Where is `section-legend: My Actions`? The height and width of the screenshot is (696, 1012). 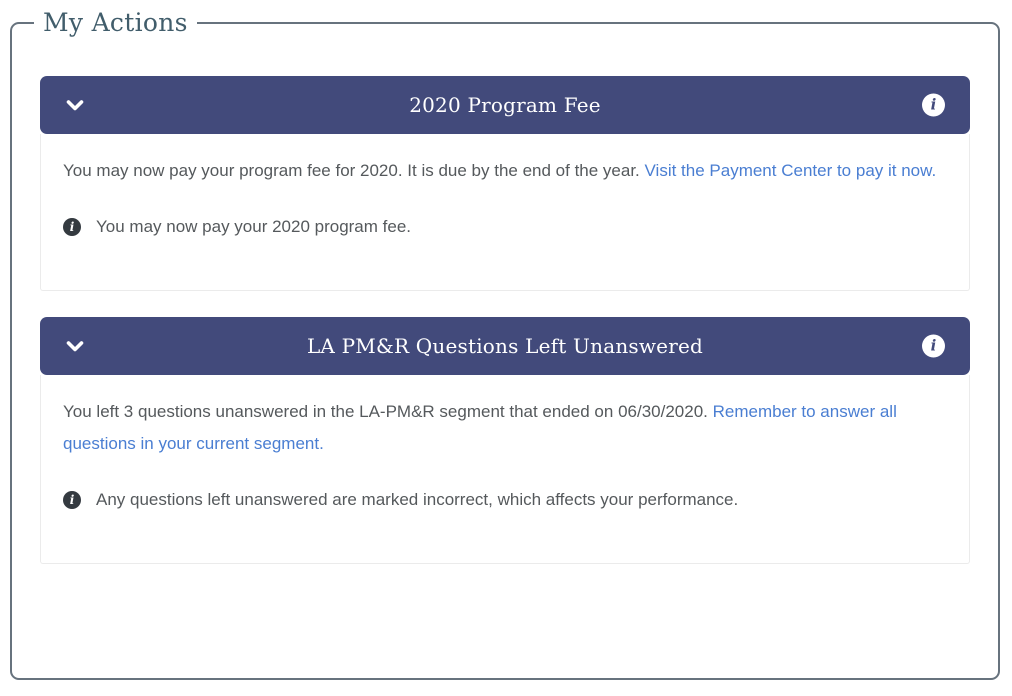 section-legend: My Actions is located at coordinates (115, 23).